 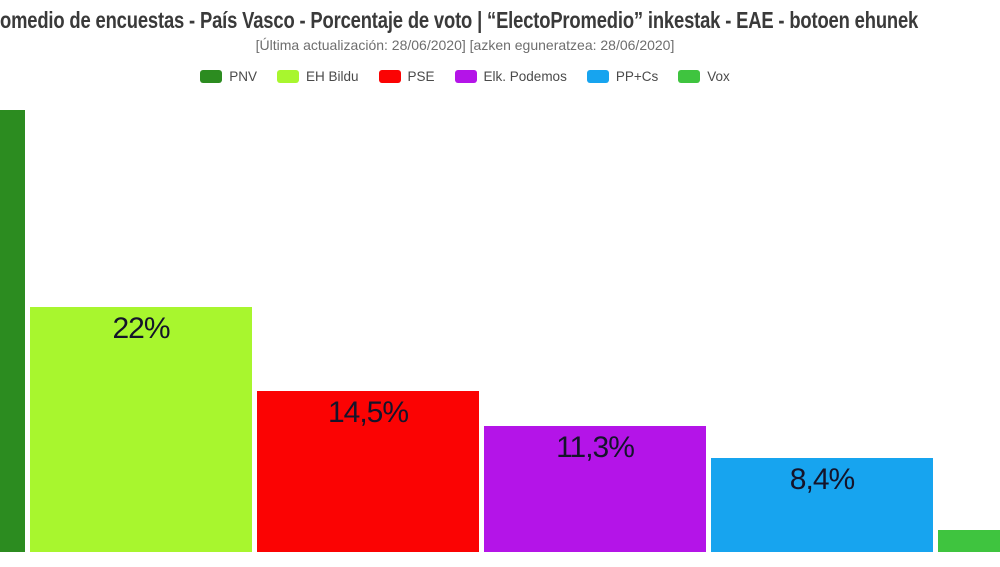 I want to click on legend-label: EH Bildu, so click(x=332, y=76).